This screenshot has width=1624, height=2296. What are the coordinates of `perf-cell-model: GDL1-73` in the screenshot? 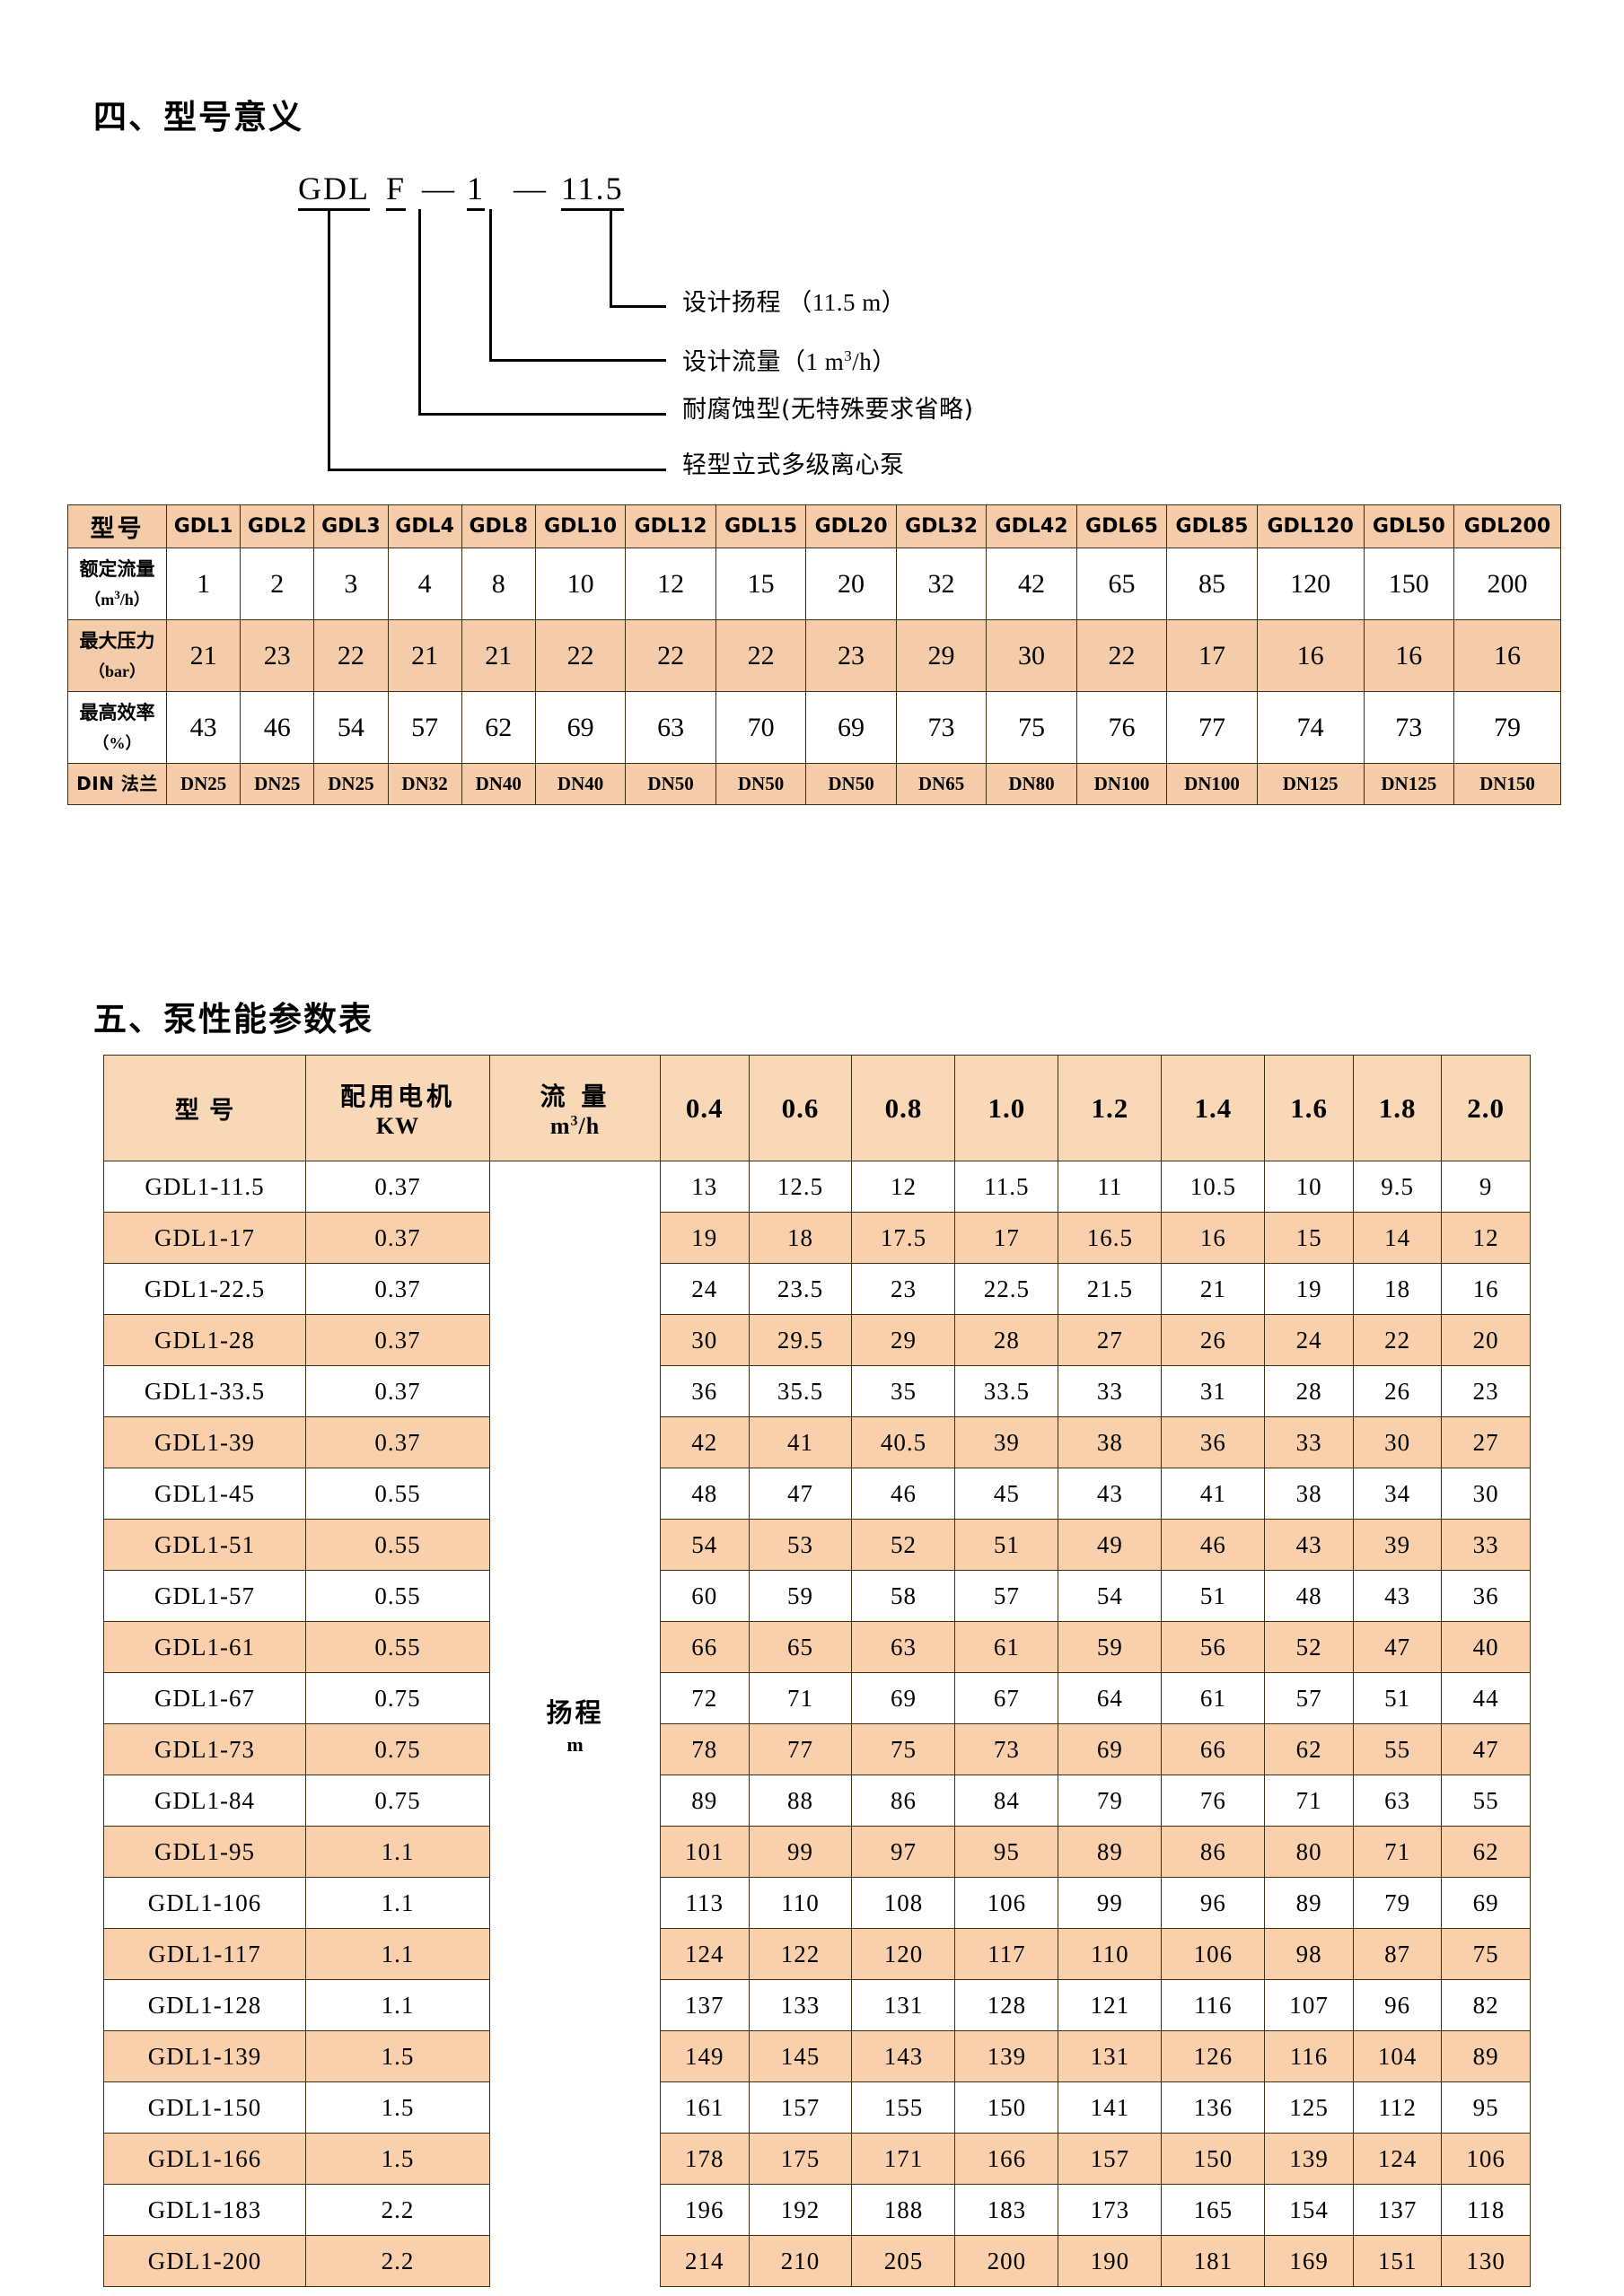 It's located at (204, 1749).